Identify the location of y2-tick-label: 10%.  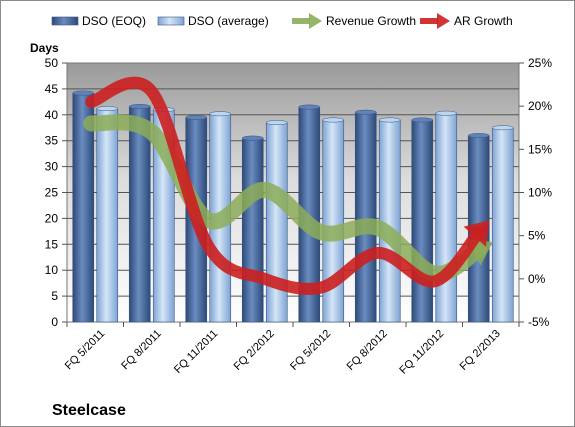
(540, 193).